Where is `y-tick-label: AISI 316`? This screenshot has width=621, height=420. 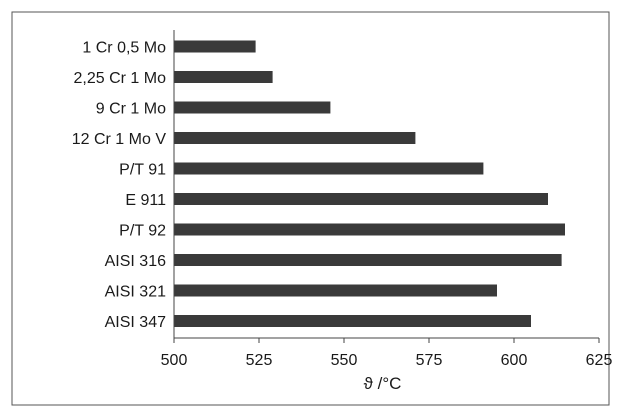
y-tick-label: AISI 316 is located at coordinates (135, 261).